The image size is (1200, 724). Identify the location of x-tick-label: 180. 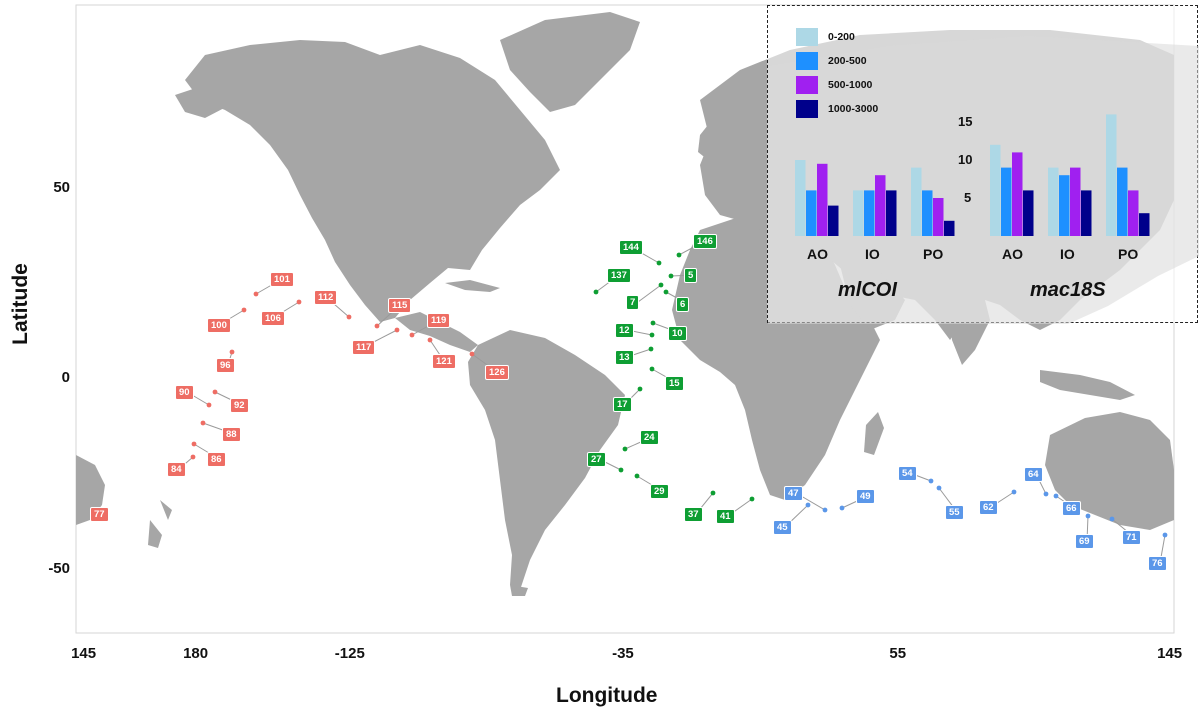
(196, 653).